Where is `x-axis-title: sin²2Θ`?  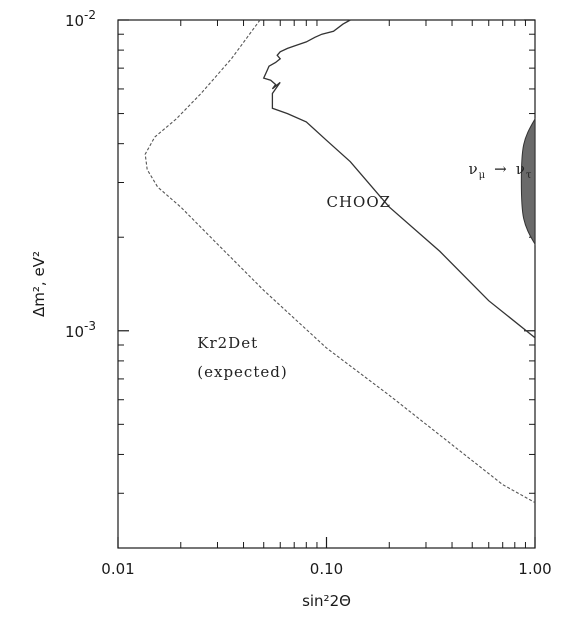 x-axis-title: sin²2Θ is located at coordinates (326, 601).